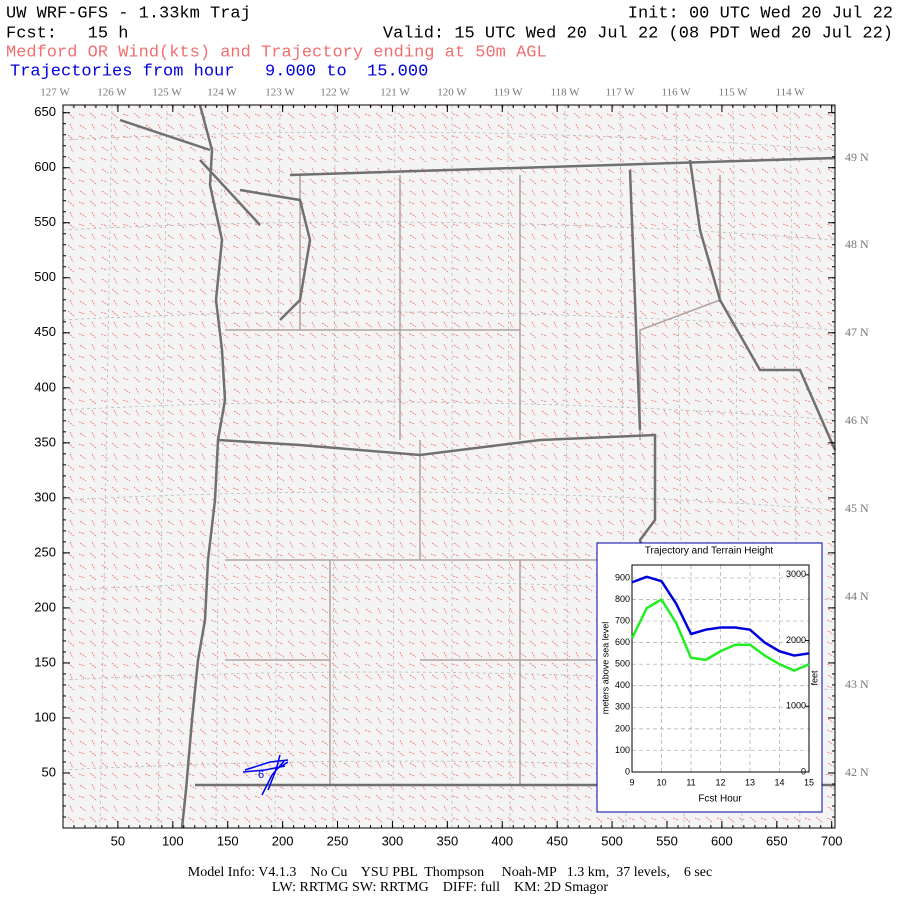  I want to click on latitude-label: 49 N, so click(857, 157).